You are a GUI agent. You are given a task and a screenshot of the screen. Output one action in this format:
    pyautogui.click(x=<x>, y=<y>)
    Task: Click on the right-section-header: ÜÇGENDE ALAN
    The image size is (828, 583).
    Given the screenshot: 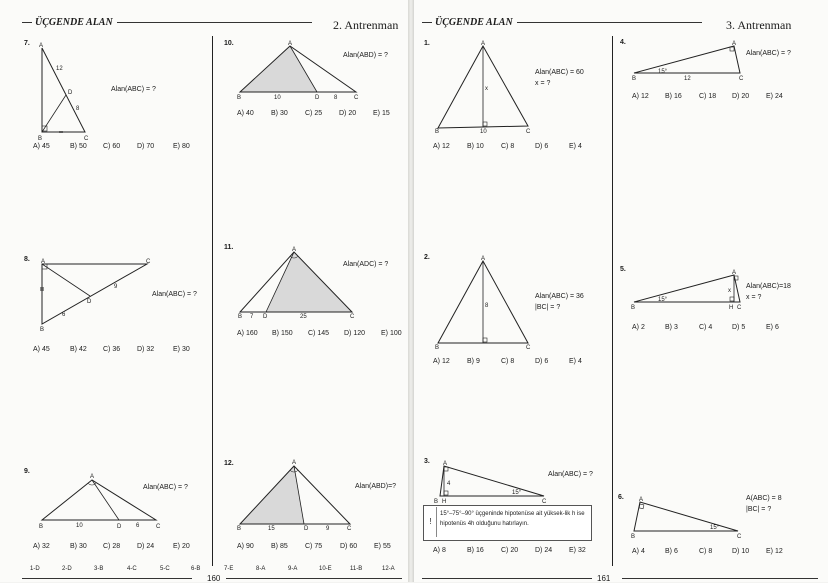 What is the action you would take?
    pyautogui.click(x=572, y=22)
    